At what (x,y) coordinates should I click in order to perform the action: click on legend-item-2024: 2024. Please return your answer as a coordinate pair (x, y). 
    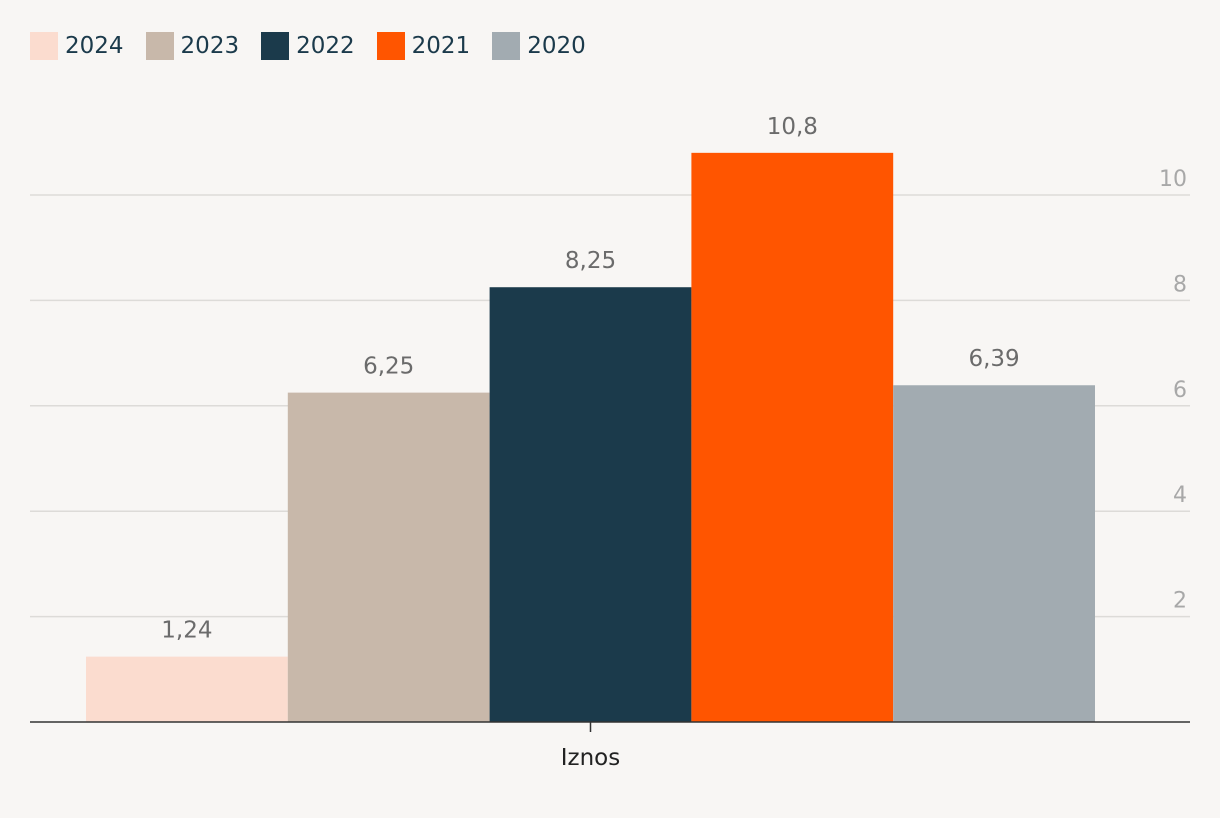
    Looking at the image, I should click on (77, 46).